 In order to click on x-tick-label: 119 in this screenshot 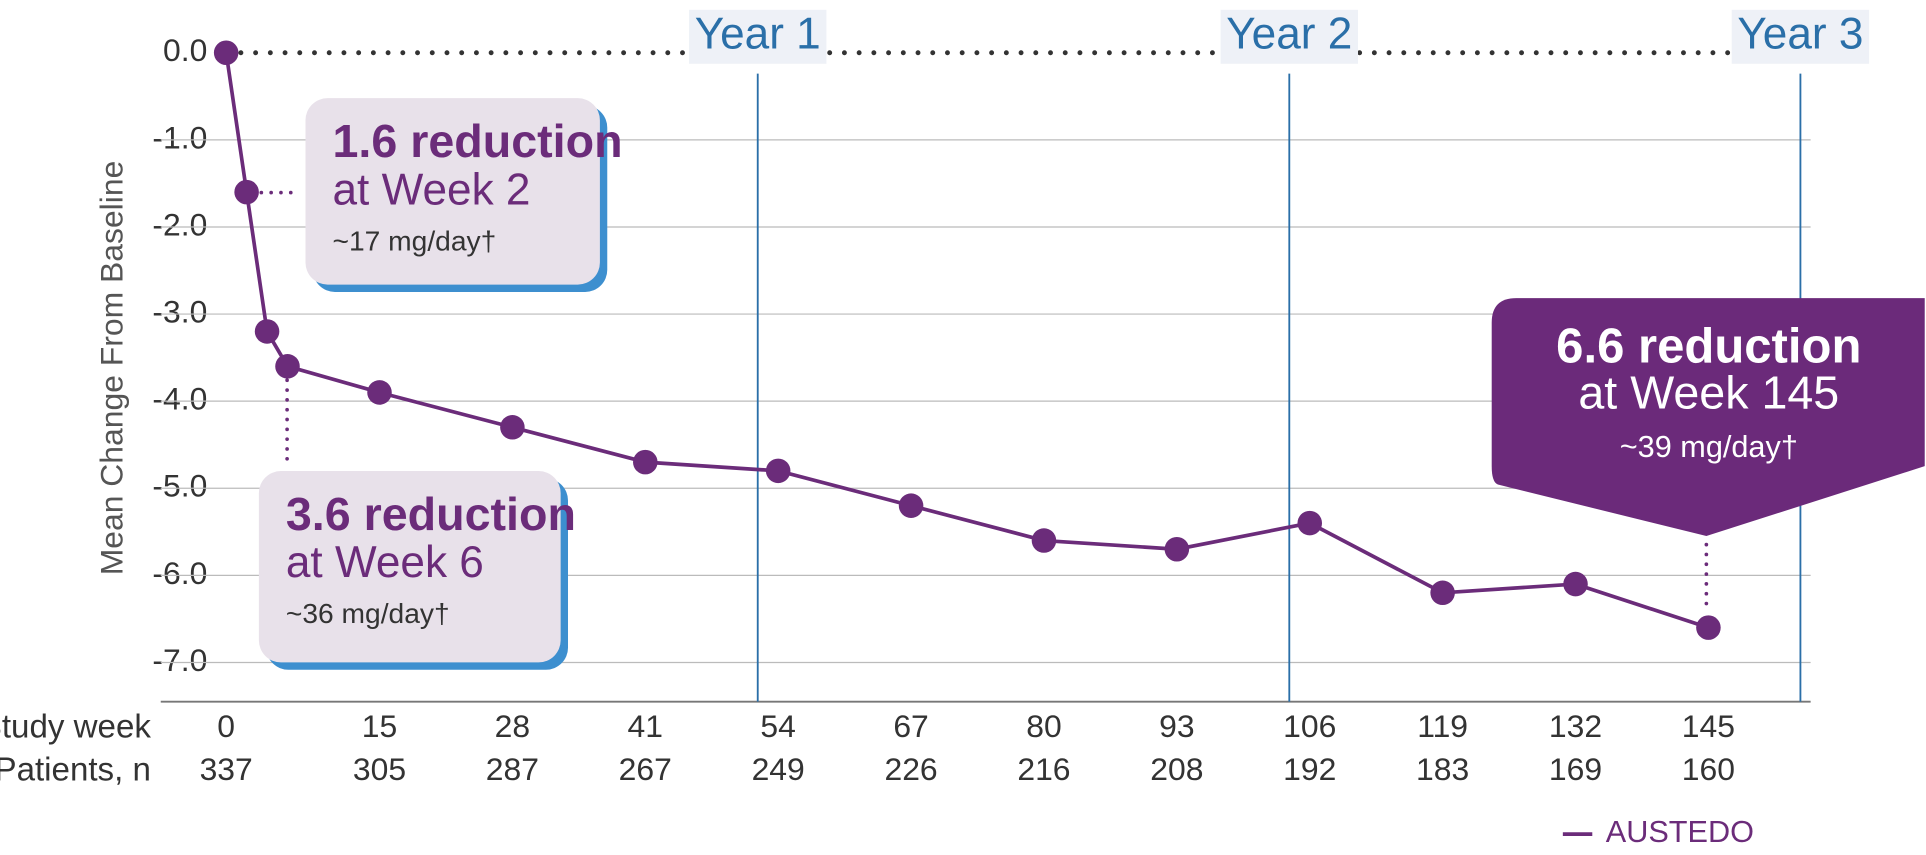, I will do `click(1442, 726)`.